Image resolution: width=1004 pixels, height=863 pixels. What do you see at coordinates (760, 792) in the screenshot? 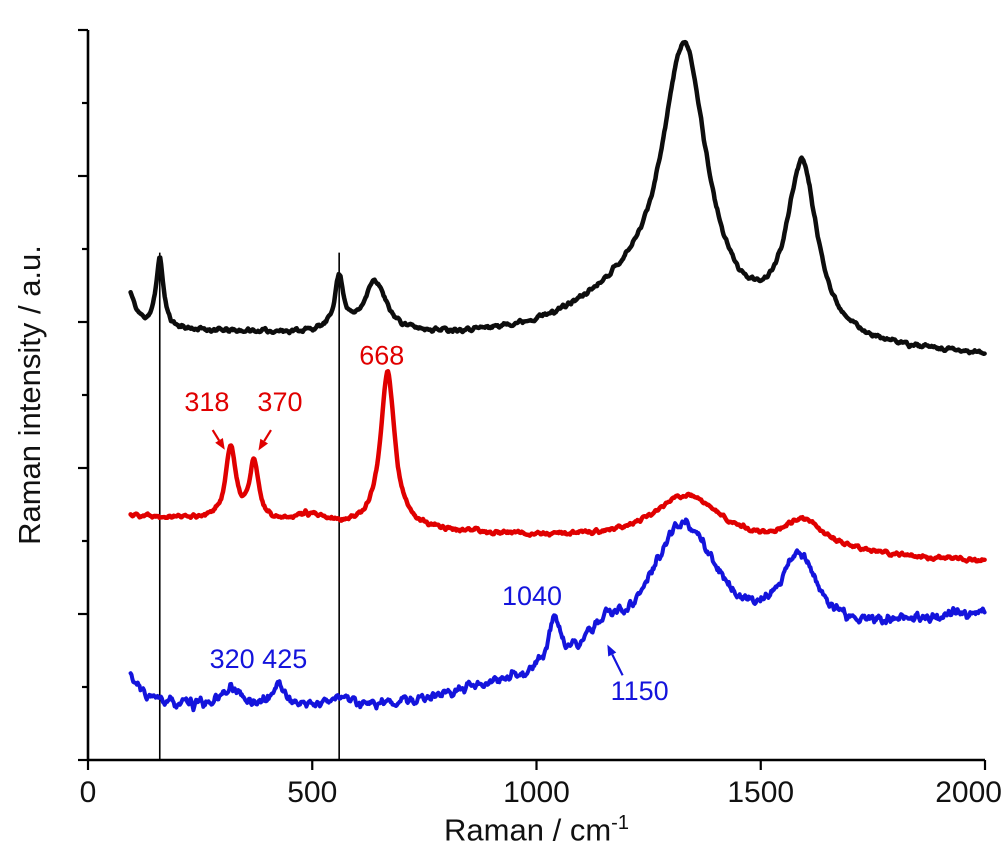
I see `x-tick-label-1500: 1500` at bounding box center [760, 792].